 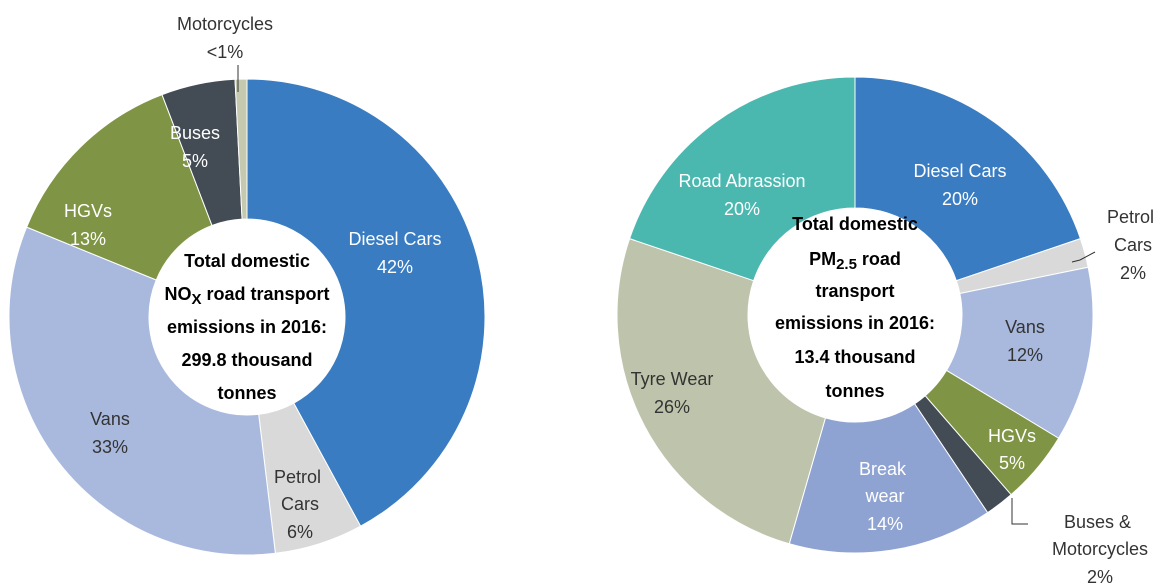 I want to click on center-text: 299.8 thousand, so click(x=246, y=360).